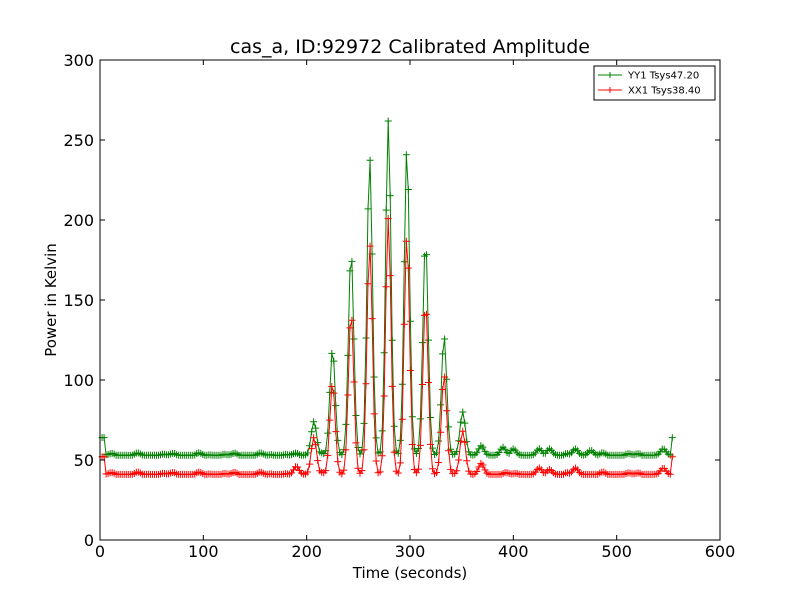 The width and height of the screenshot is (800, 600). Describe the element at coordinates (203, 551) in the screenshot. I see `x-tick-label: 100` at that location.